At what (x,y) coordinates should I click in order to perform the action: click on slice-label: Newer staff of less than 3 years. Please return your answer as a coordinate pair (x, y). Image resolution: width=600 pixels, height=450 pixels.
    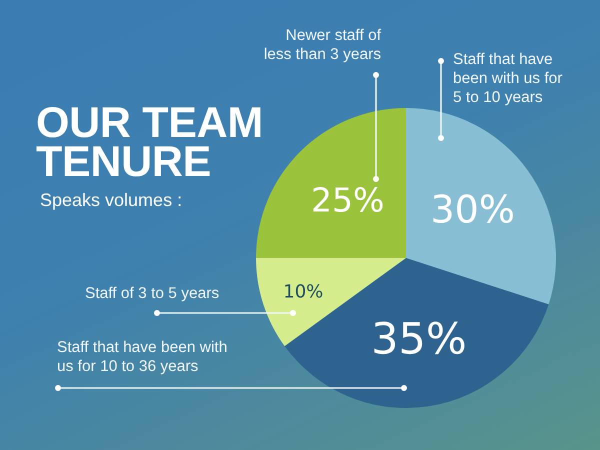
    Looking at the image, I should click on (321, 45).